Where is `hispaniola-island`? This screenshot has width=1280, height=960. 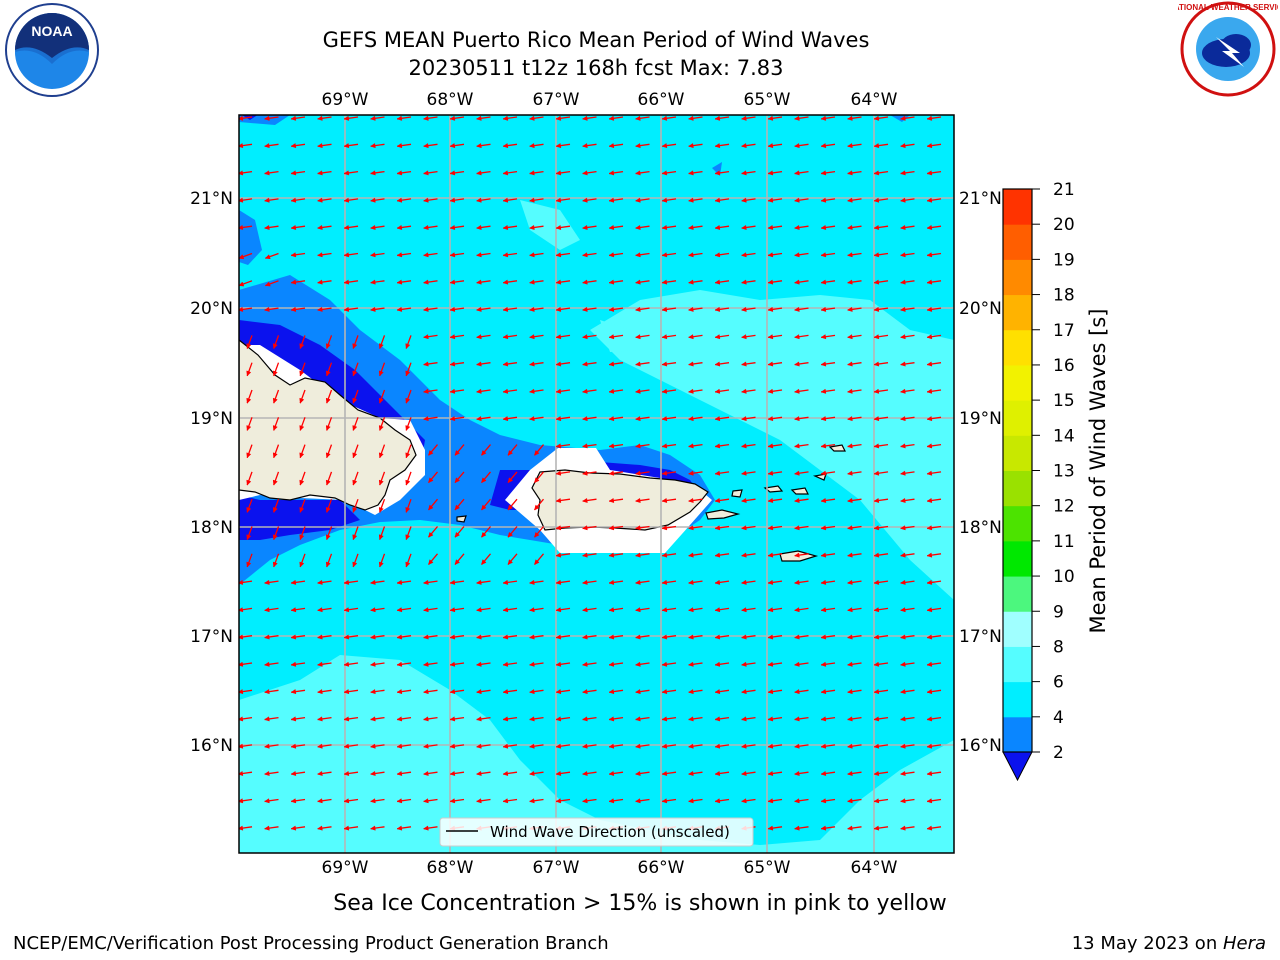 hispaniola-island is located at coordinates (328, 425).